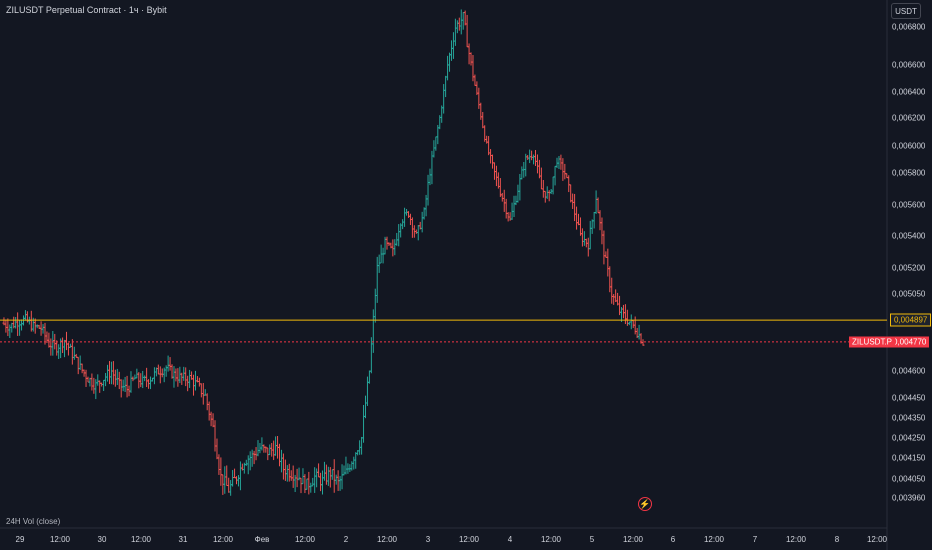 This screenshot has height=550, width=932. Describe the element at coordinates (906, 11) in the screenshot. I see `currency-button: USDT` at that location.